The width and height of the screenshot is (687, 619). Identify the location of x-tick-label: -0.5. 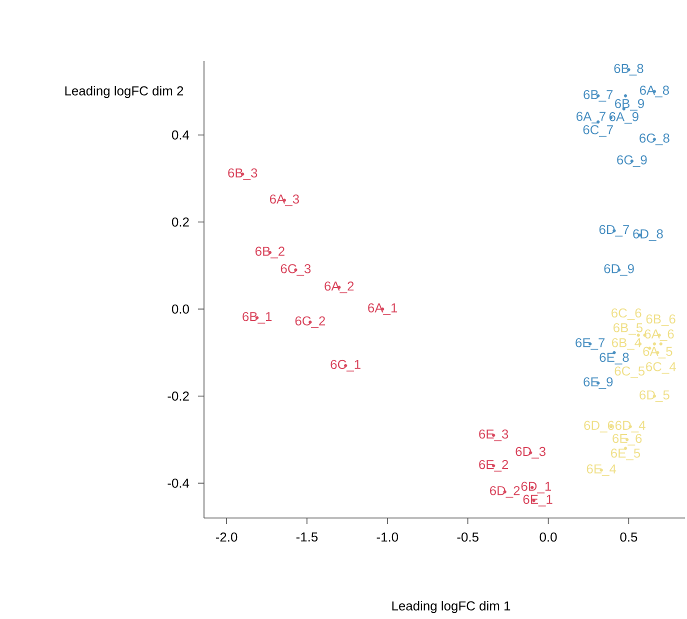
(467, 537).